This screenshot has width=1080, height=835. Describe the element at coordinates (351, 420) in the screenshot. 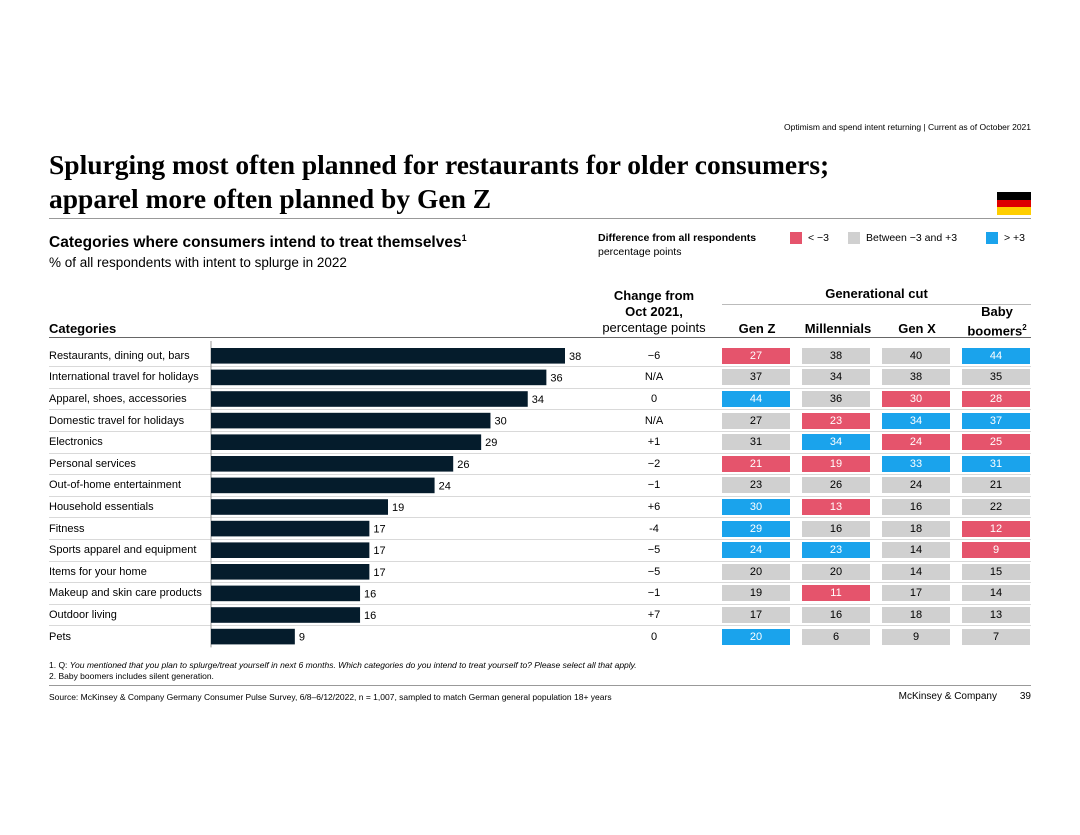

I see `bar-domestic-travel-for-holidays` at that location.